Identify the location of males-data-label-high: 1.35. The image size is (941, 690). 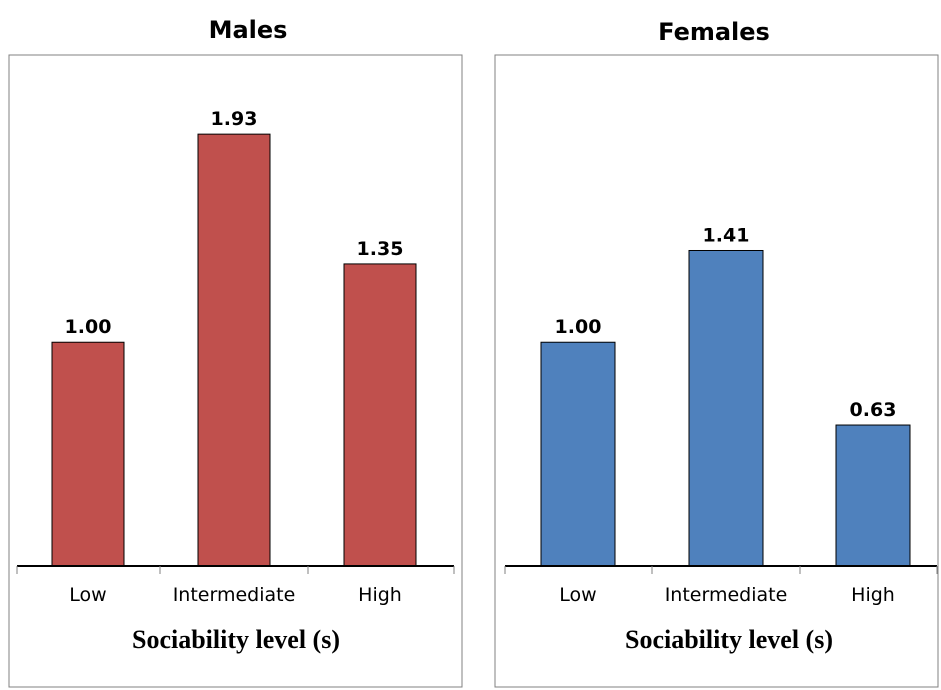
(380, 249).